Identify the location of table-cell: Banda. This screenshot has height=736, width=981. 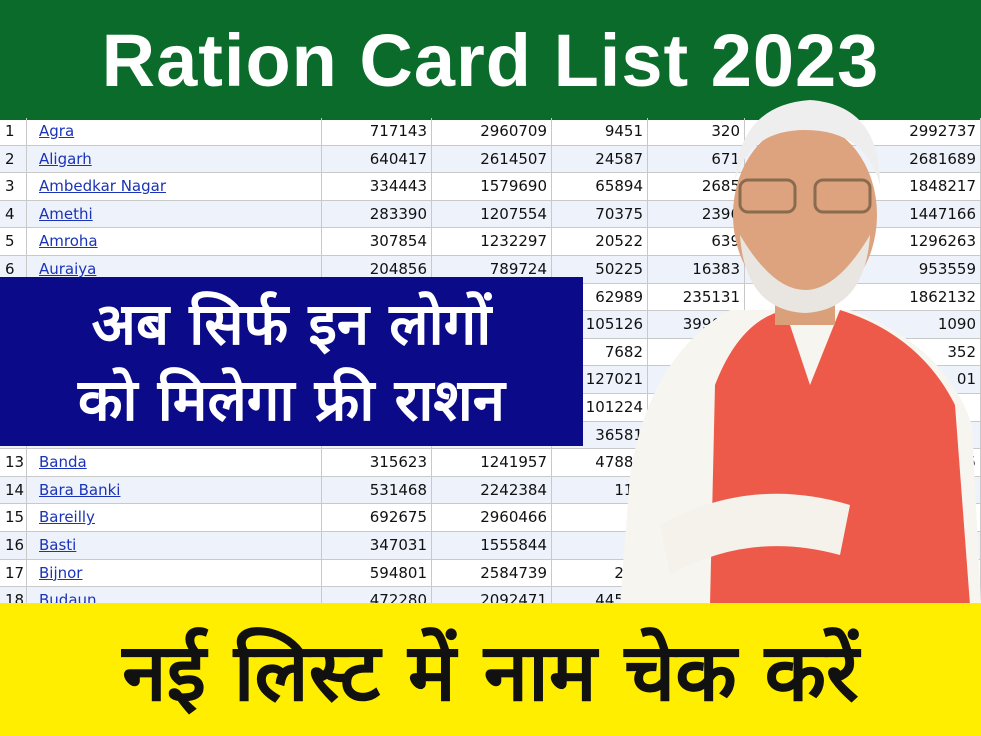
(174, 463).